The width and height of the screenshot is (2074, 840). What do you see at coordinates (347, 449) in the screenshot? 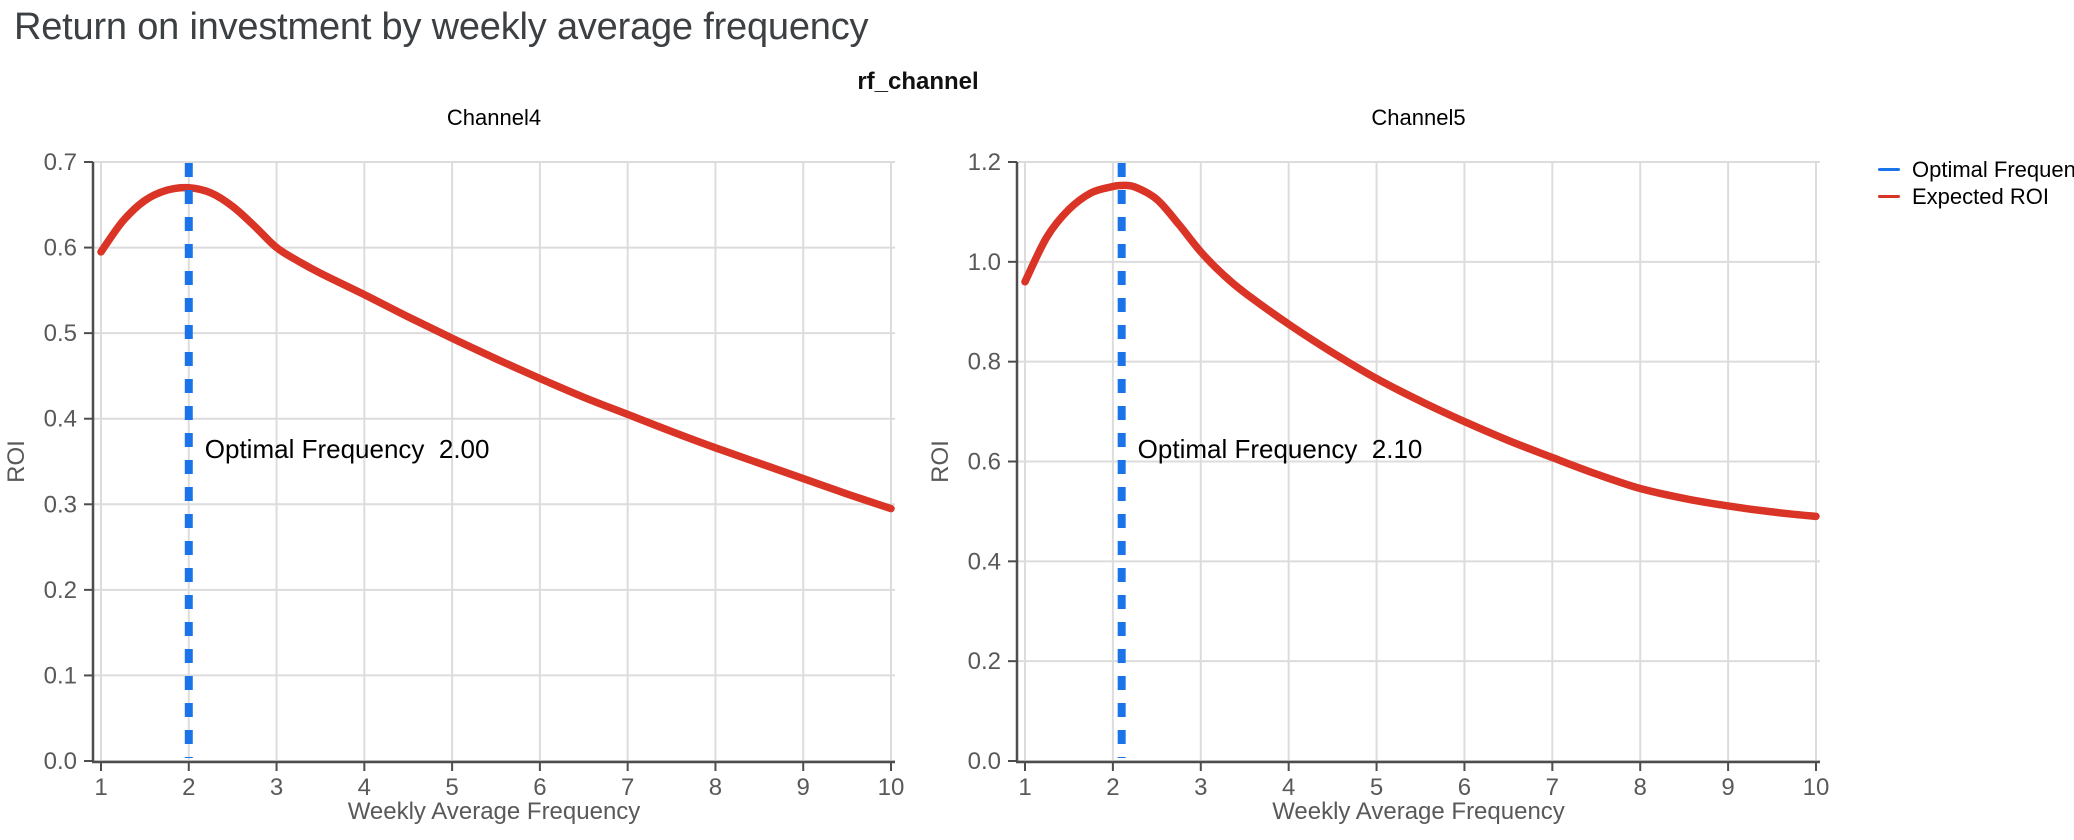
I see `optimal-frequency-annotation: Optimal Frequency 2.00` at bounding box center [347, 449].